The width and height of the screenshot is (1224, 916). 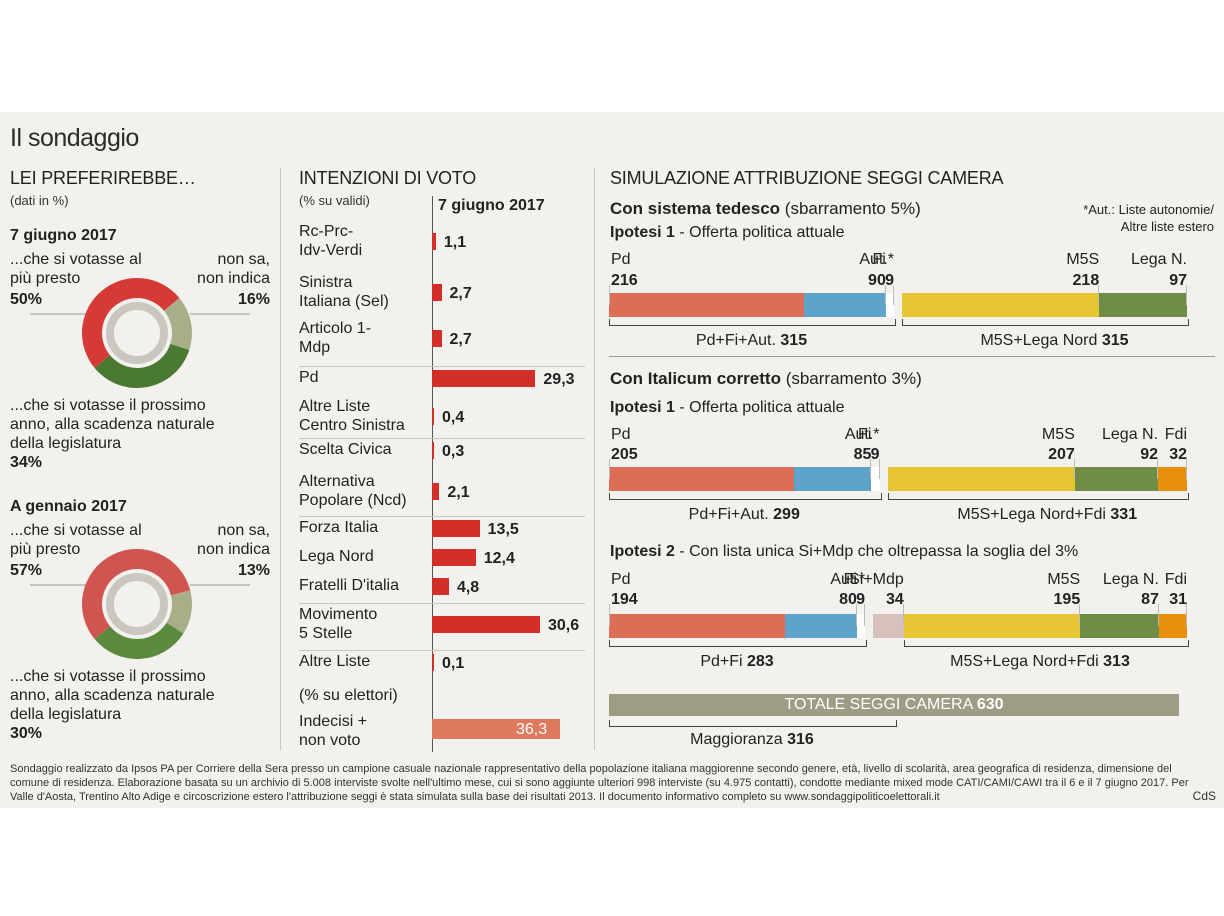 I want to click on right-heading: SIMULAZIONE ATTRIBUZIONE SEGGI CAMERA, so click(x=807, y=178).